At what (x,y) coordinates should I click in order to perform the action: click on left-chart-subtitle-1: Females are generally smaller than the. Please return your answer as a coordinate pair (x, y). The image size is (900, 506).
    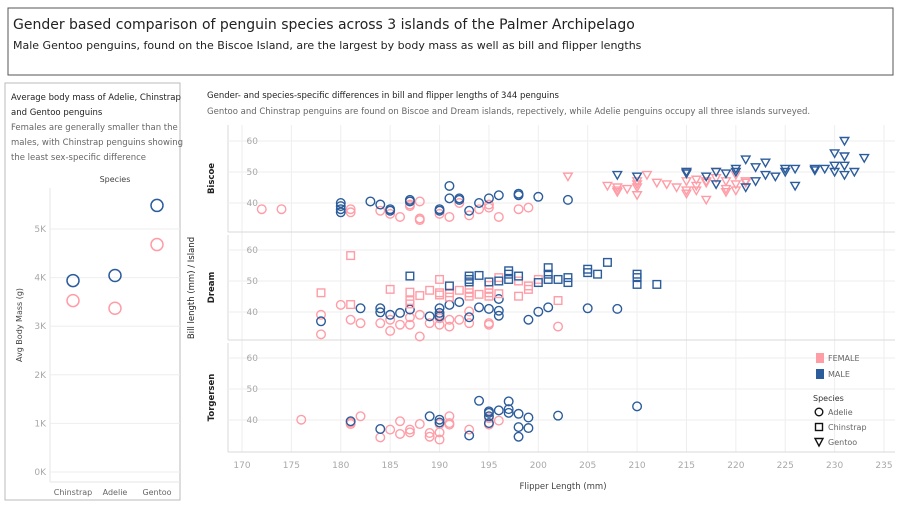
    Looking at the image, I should click on (94, 128).